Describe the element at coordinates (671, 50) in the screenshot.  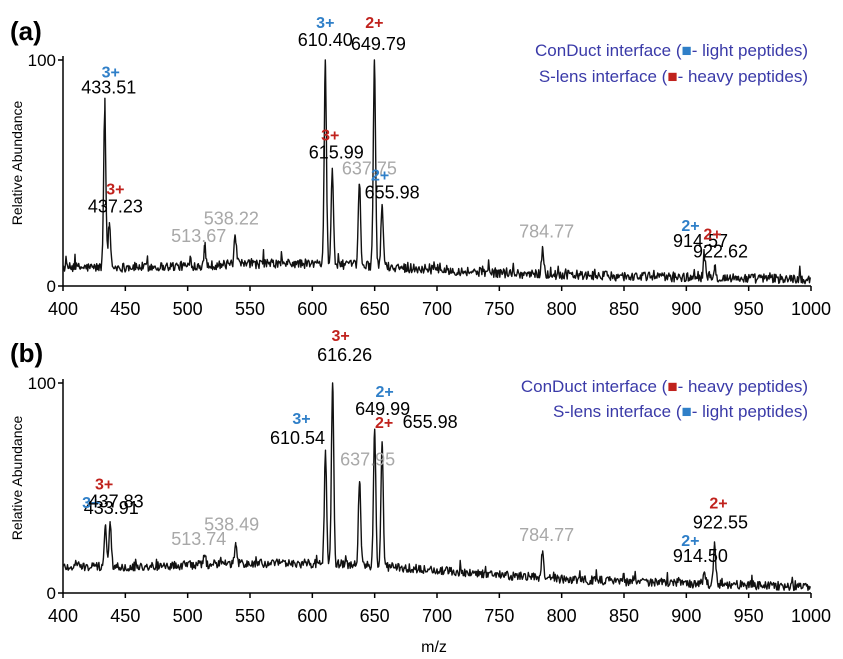
I see `legend-entry: ConDuct interface (■- light peptides)` at that location.